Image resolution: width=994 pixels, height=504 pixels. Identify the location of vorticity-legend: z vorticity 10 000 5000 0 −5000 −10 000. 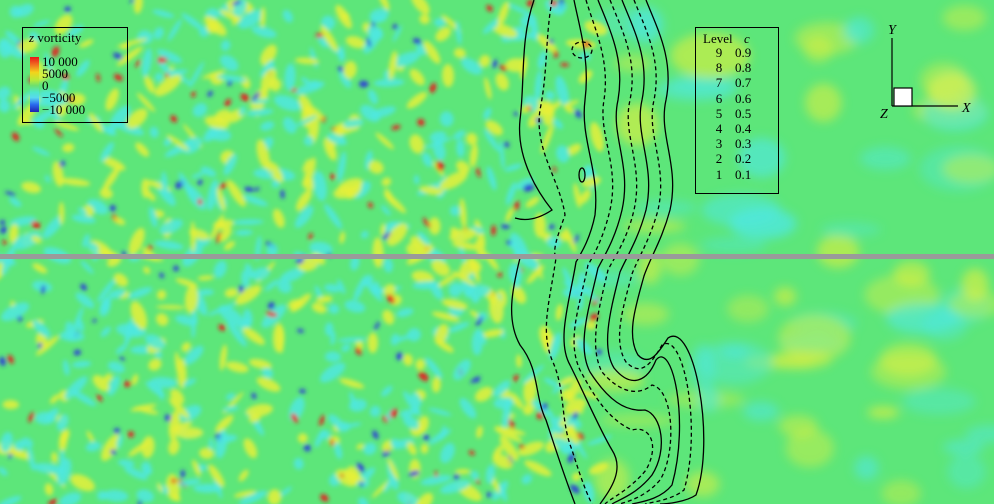
(75, 75).